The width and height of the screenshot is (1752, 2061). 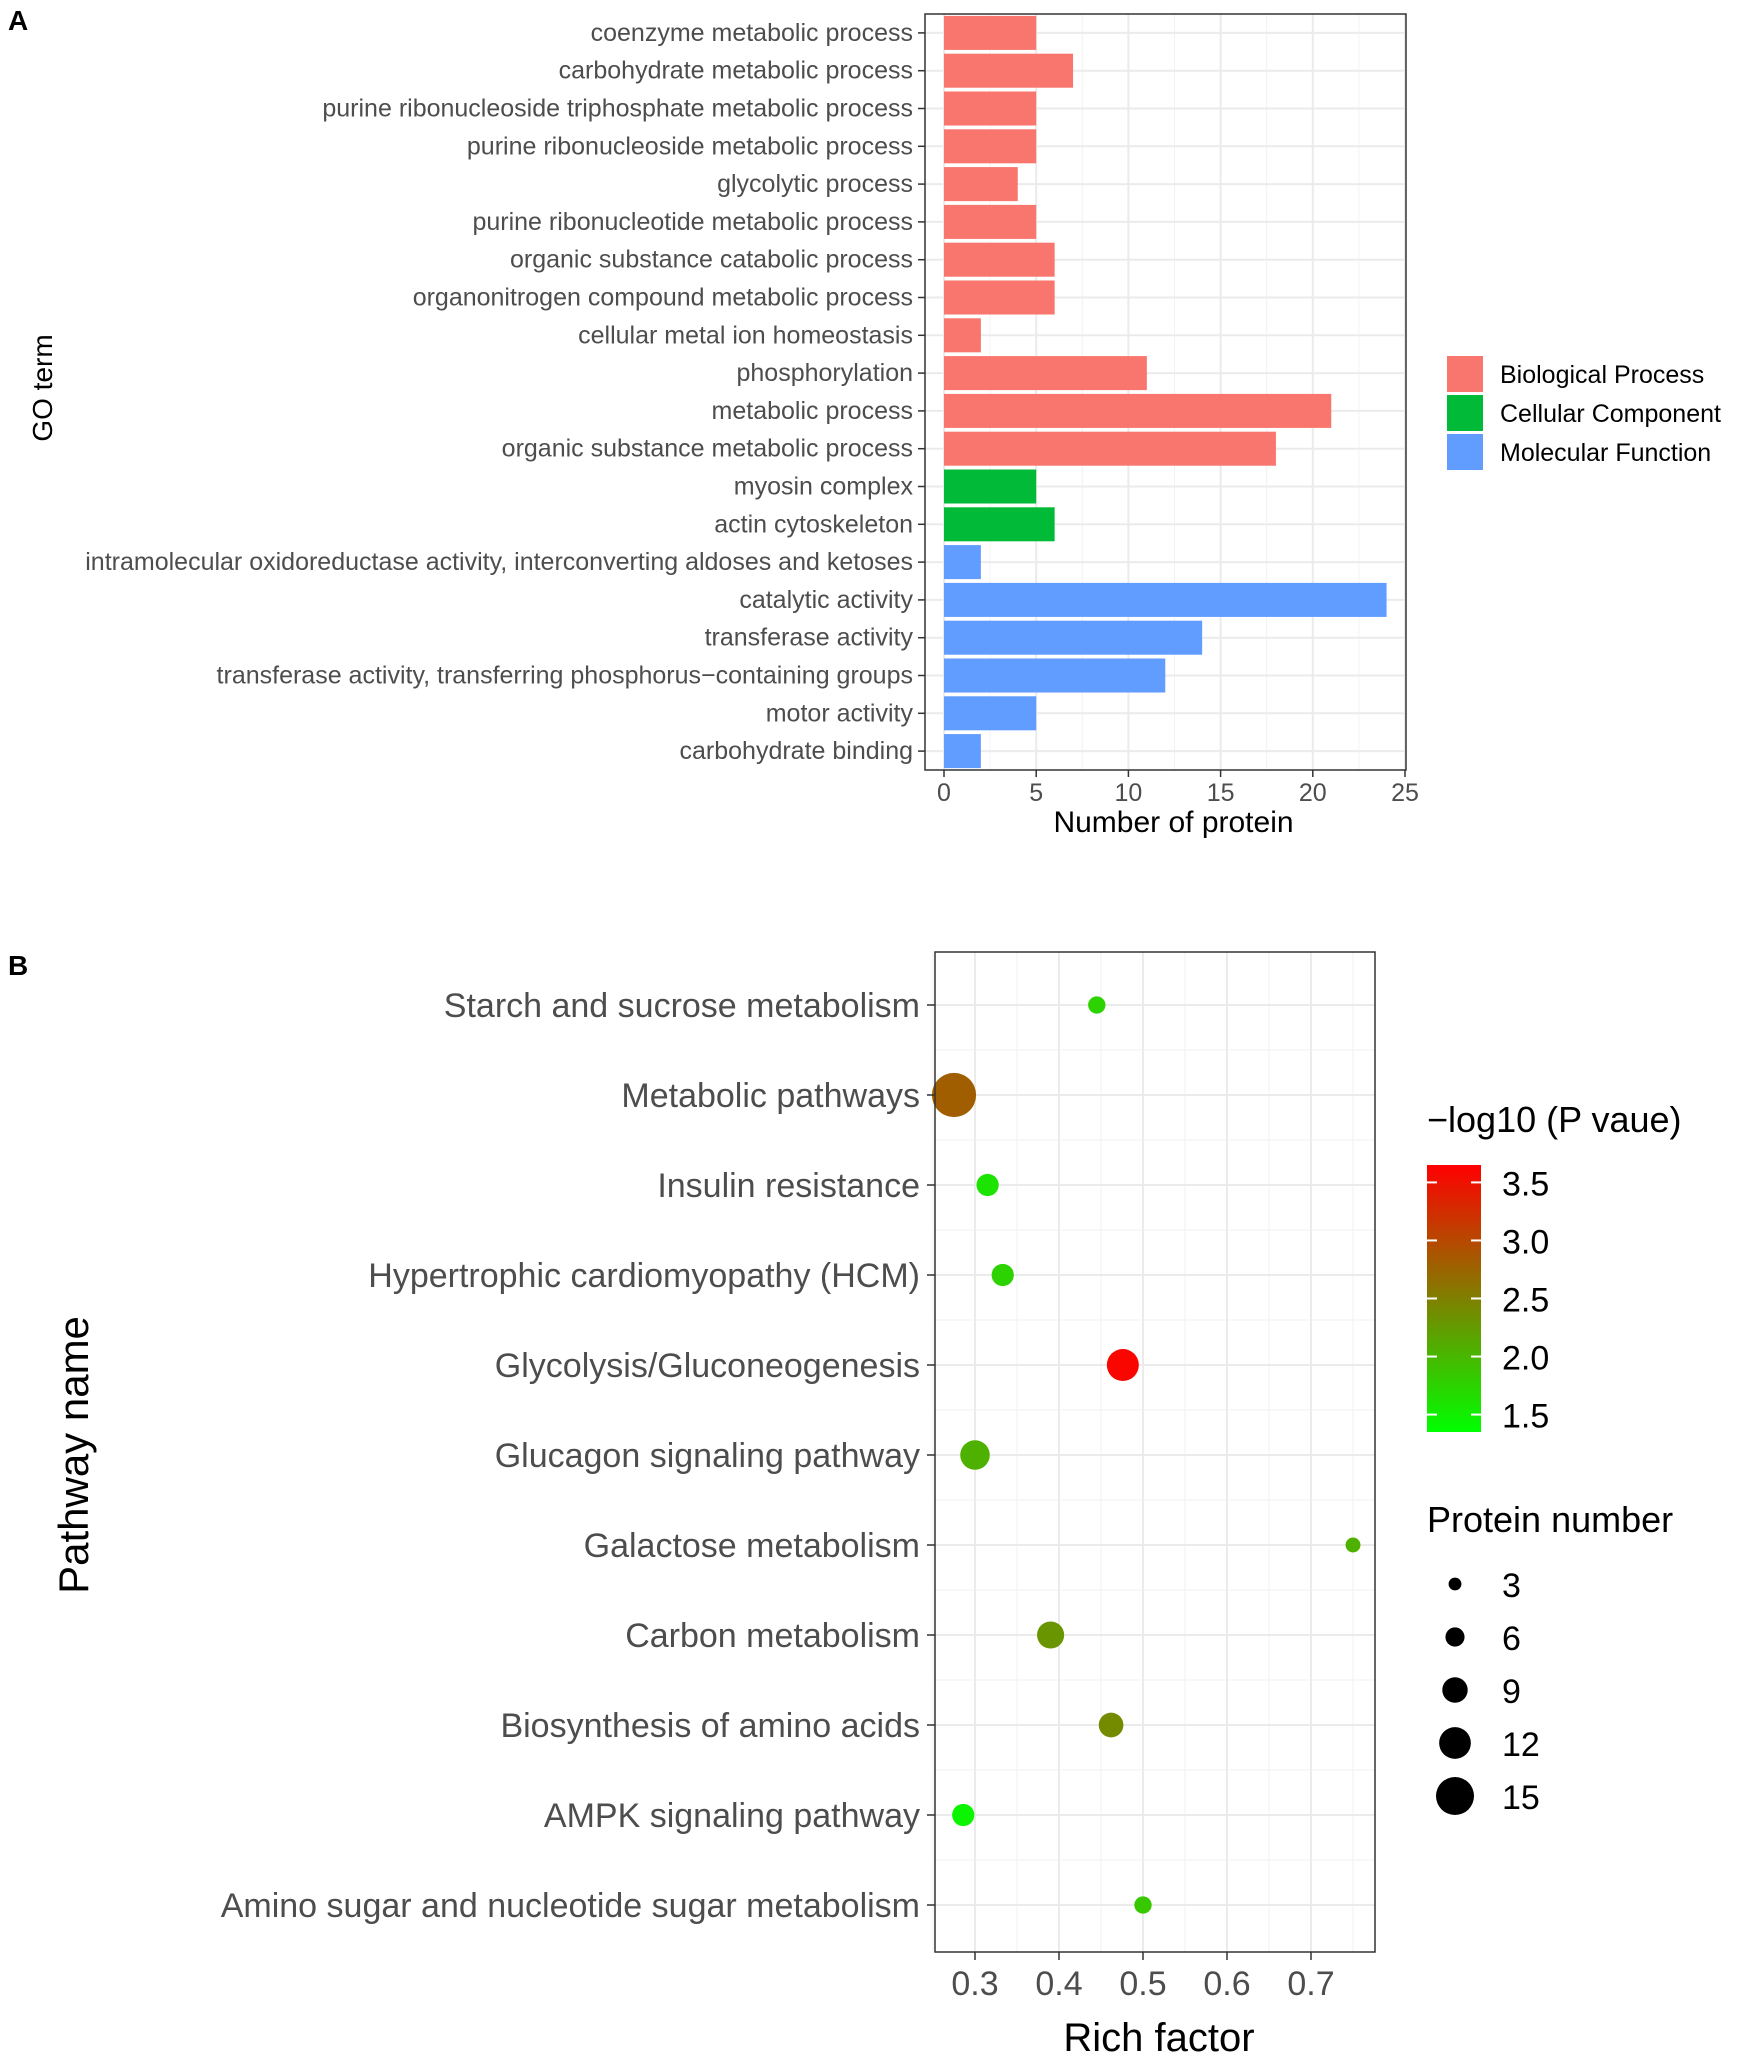 I want to click on color-bar-label: 2.5, so click(x=1525, y=1301).